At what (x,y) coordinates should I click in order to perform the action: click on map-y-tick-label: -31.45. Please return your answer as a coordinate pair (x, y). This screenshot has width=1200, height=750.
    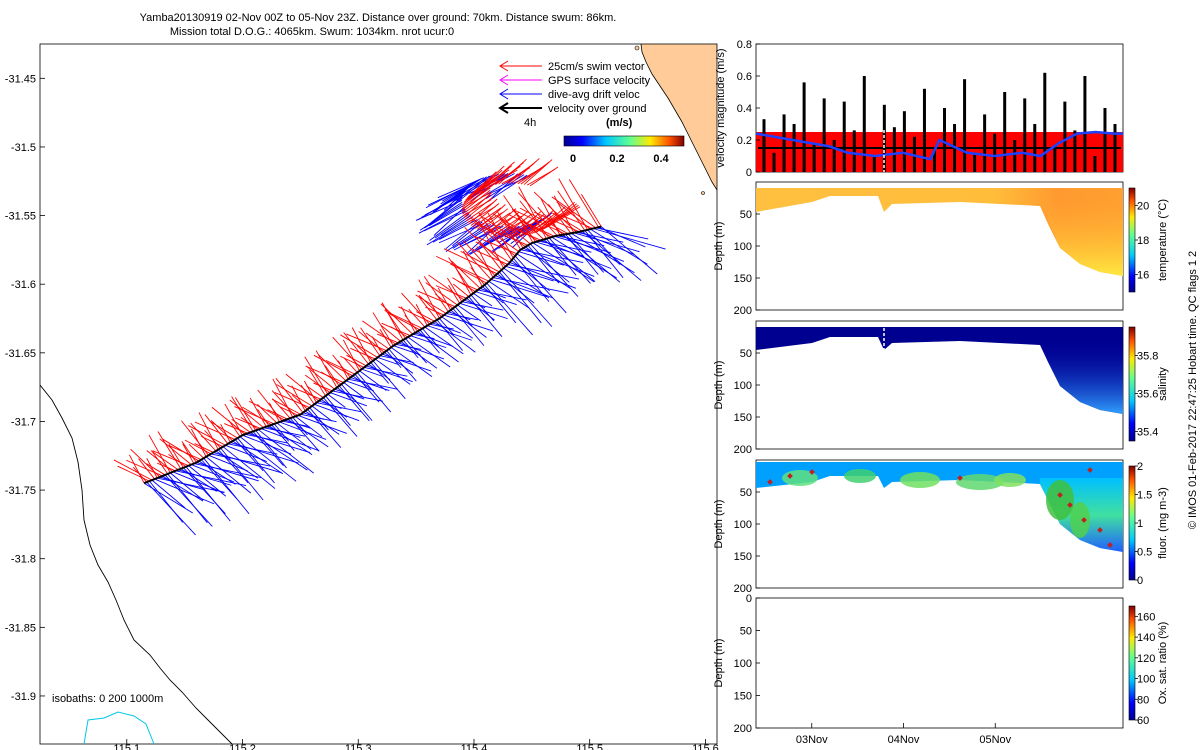
    Looking at the image, I should click on (20, 79).